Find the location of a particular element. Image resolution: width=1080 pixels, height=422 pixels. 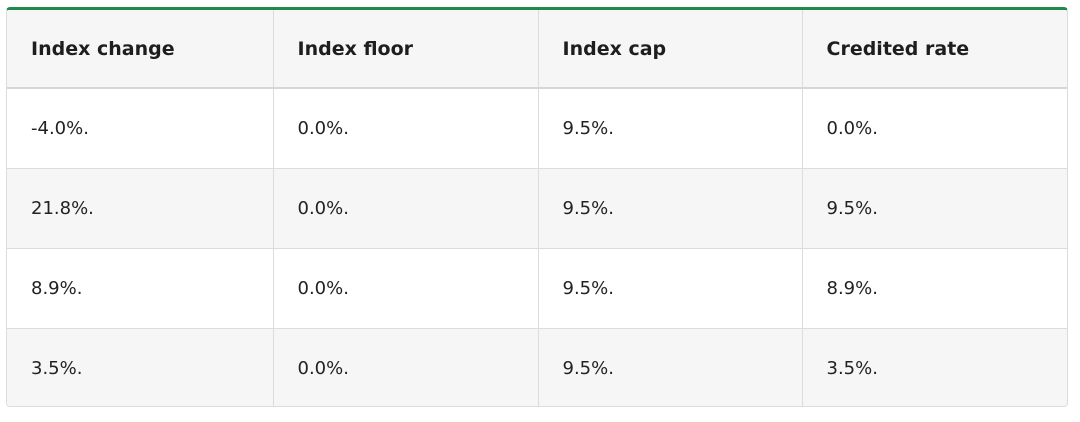

header-index-cap: Index cap is located at coordinates (670, 49).